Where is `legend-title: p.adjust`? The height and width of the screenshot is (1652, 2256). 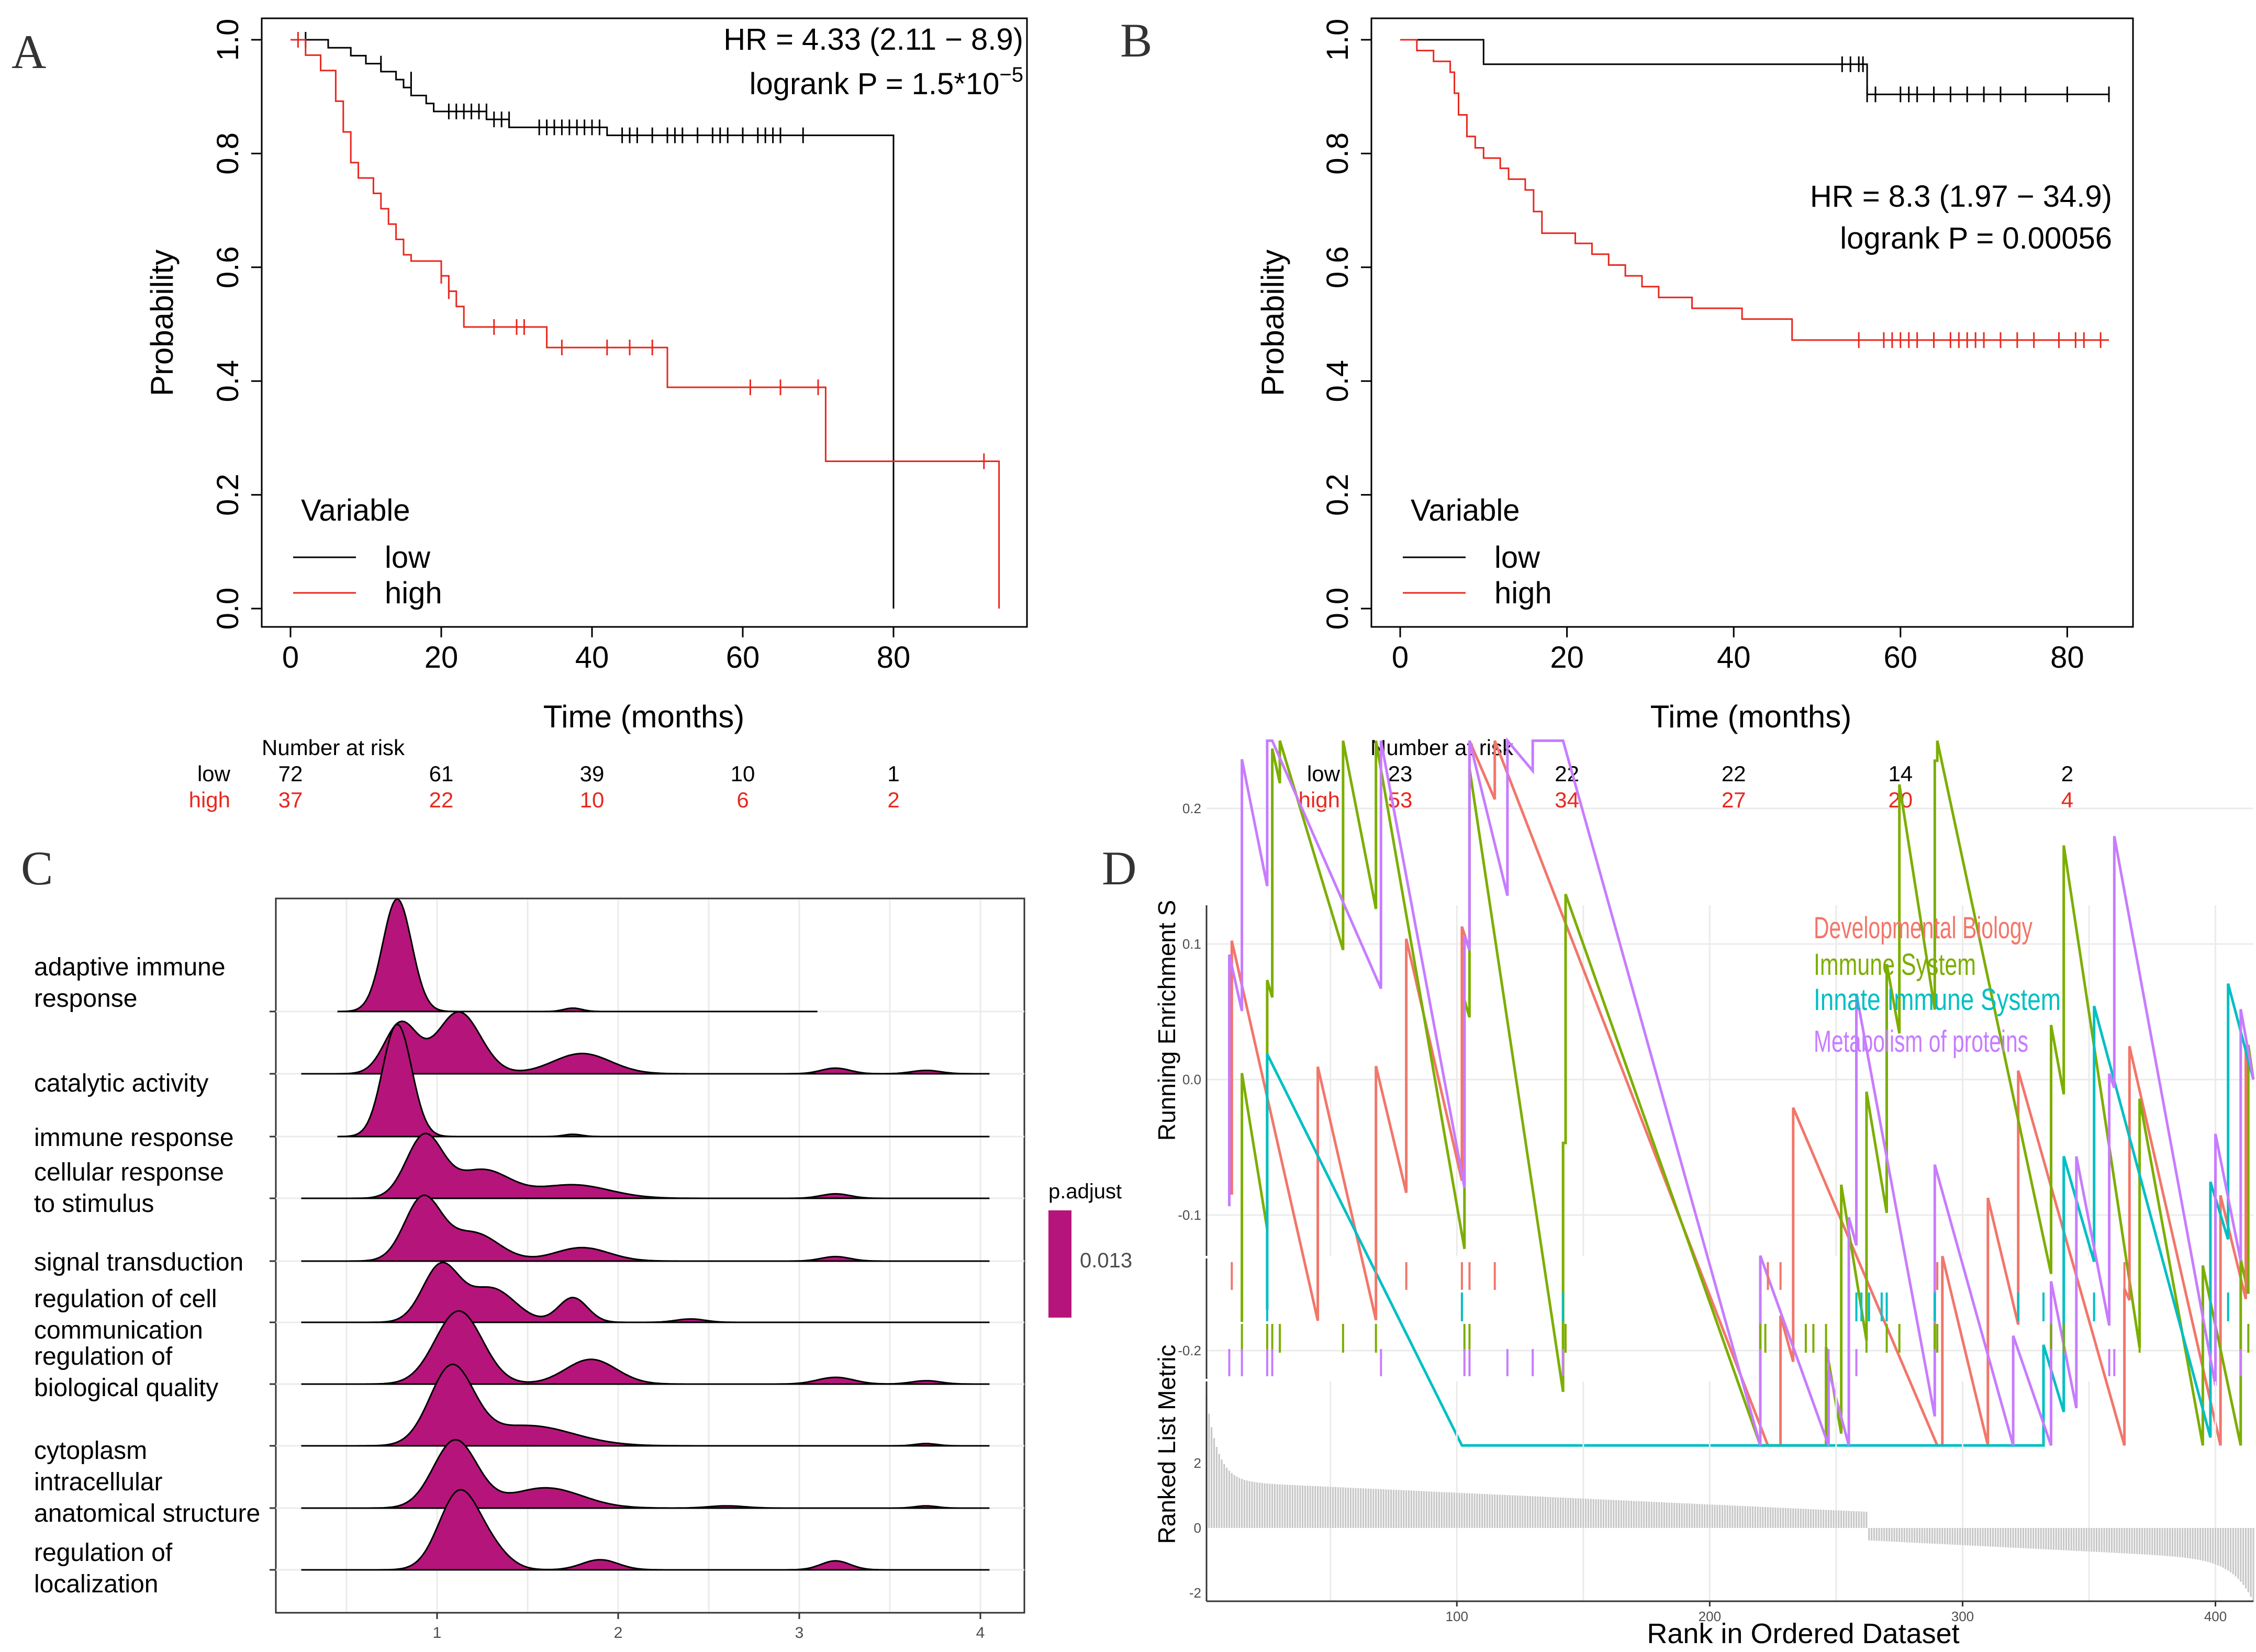
legend-title: p.adjust is located at coordinates (1085, 1191).